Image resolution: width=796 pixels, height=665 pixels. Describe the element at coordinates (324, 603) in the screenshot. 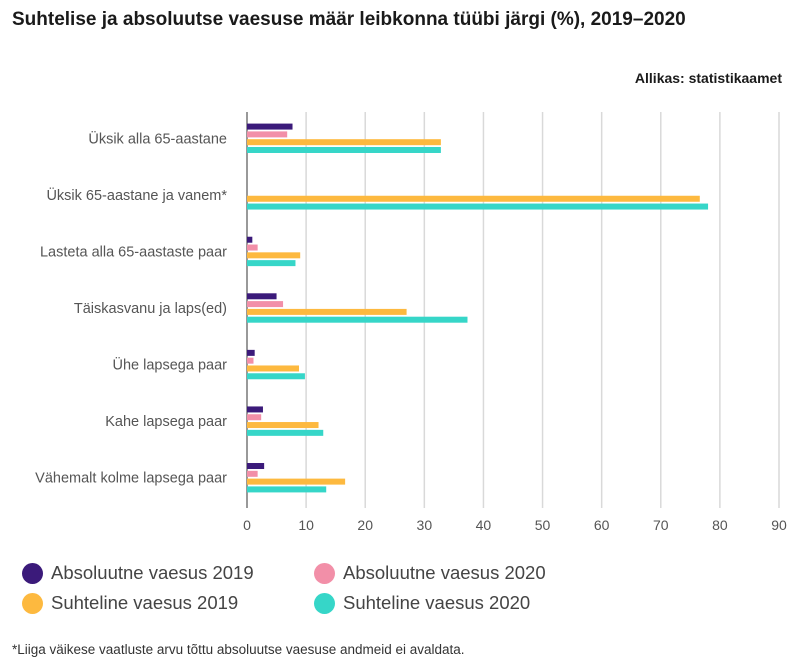

I see `legend-swatch-rel2020` at that location.